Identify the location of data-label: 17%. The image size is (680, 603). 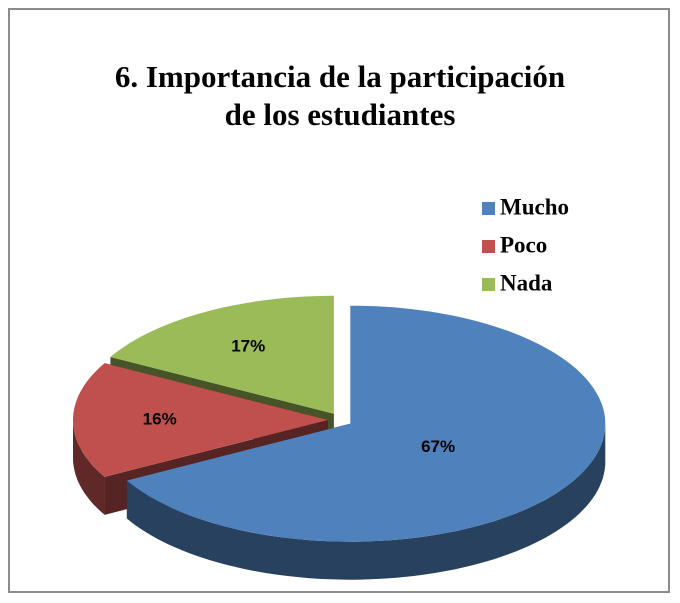
(248, 345).